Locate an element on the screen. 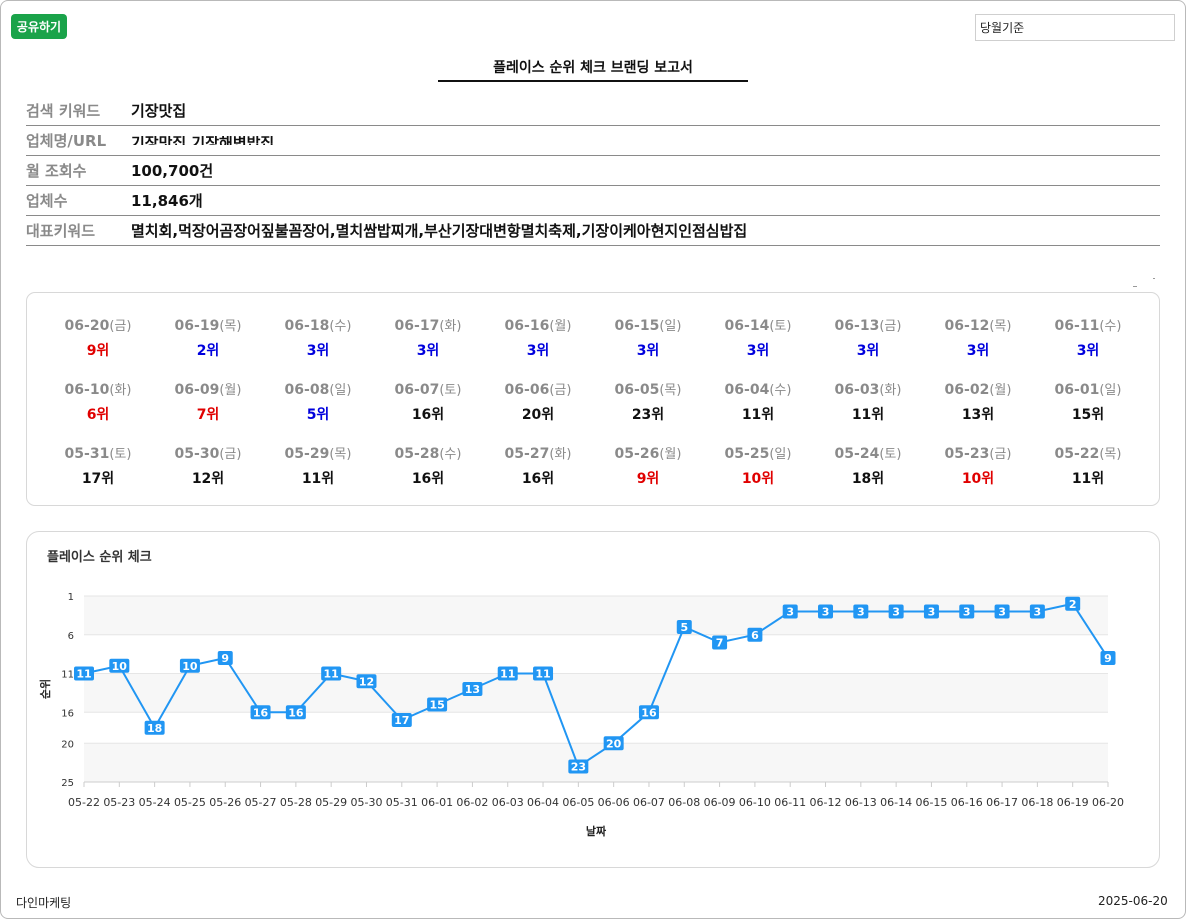  data-label: 18 is located at coordinates (154, 728).